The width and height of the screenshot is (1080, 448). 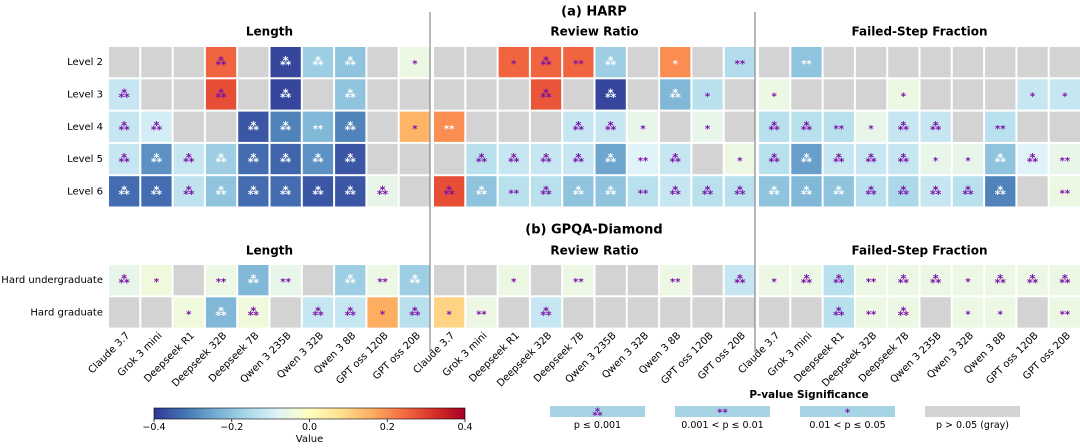 What do you see at coordinates (153, 427) in the screenshot?
I see `colorbar-tick-label: −0.4` at bounding box center [153, 427].